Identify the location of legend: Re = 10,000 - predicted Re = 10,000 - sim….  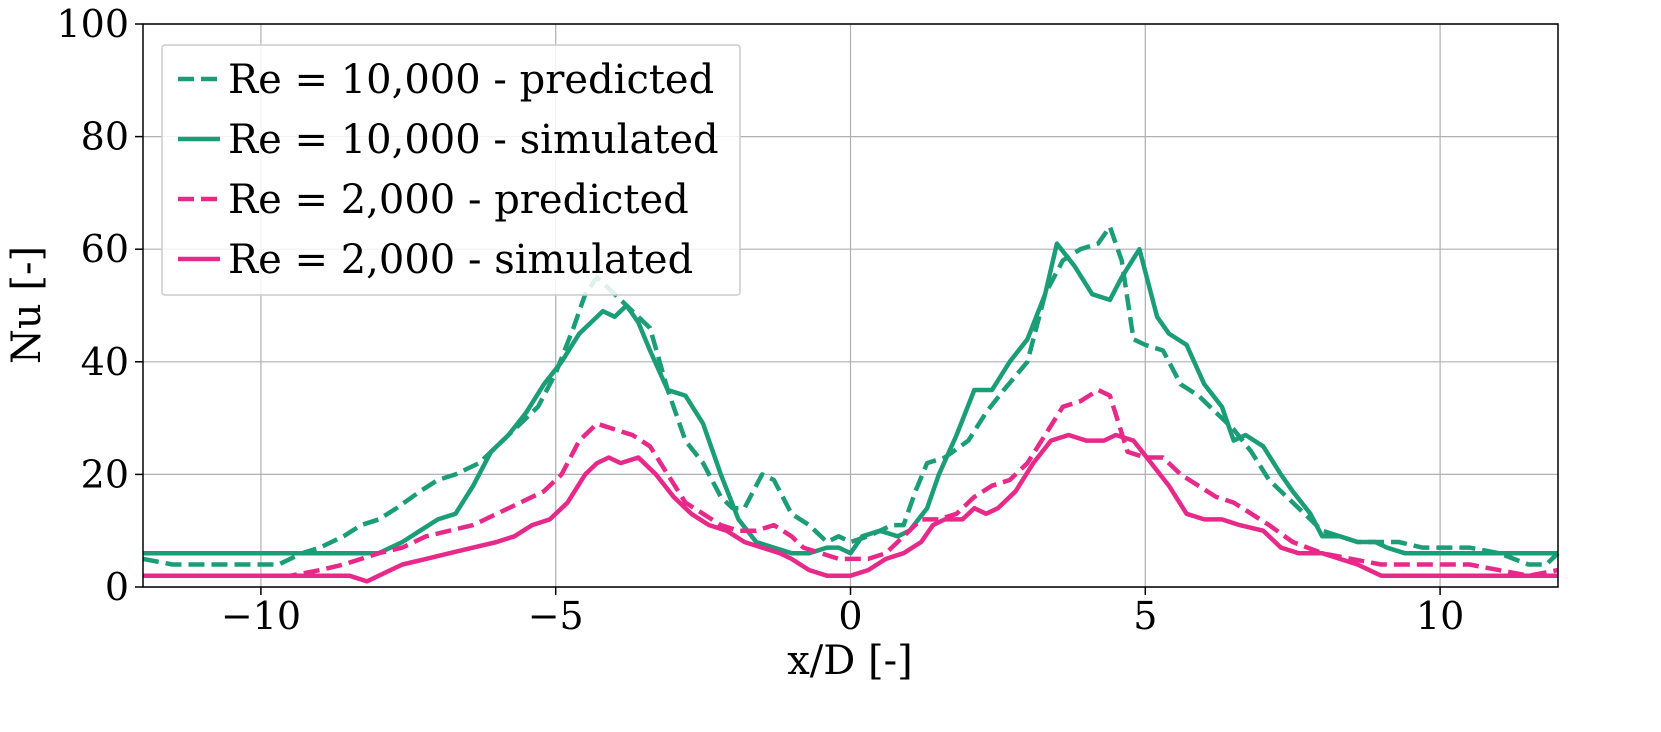
(451, 170).